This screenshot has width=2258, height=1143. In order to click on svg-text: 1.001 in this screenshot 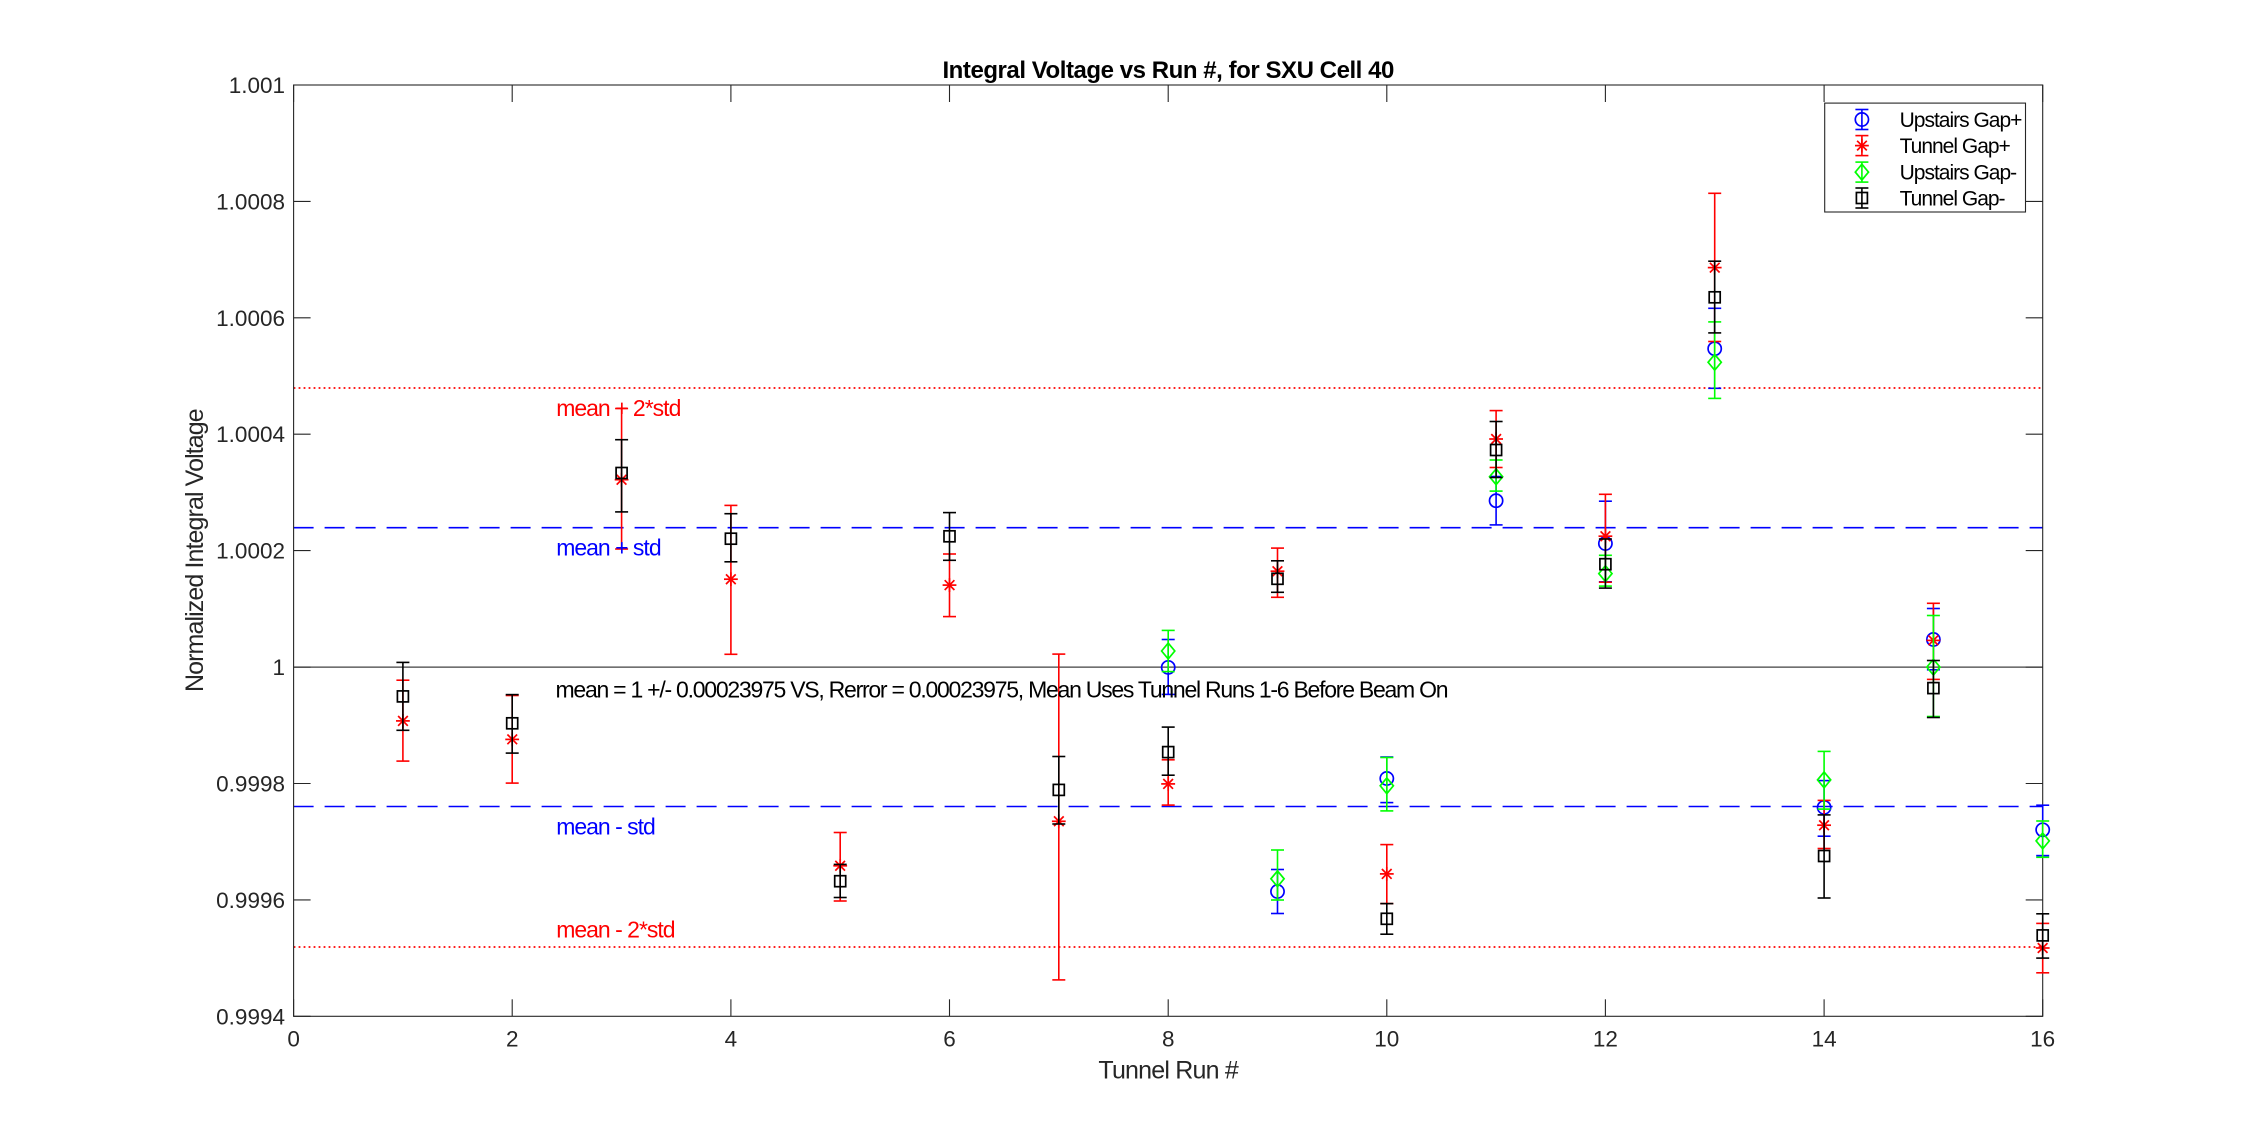, I will do `click(257, 85)`.